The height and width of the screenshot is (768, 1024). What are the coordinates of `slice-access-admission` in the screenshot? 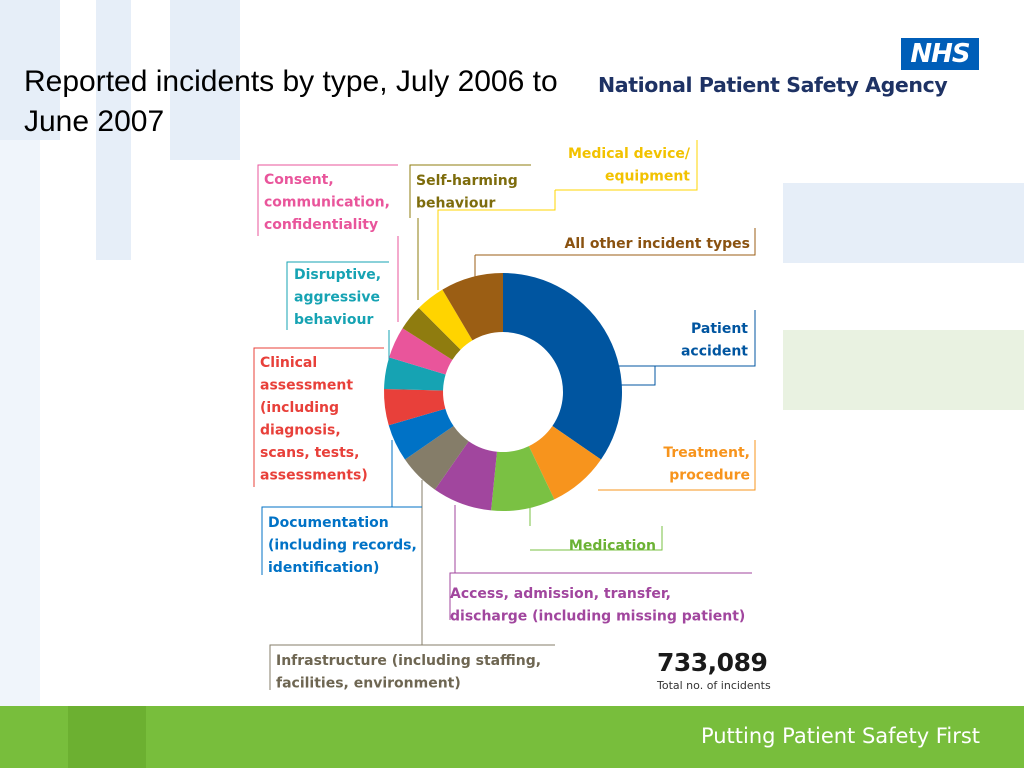 It's located at (465, 476).